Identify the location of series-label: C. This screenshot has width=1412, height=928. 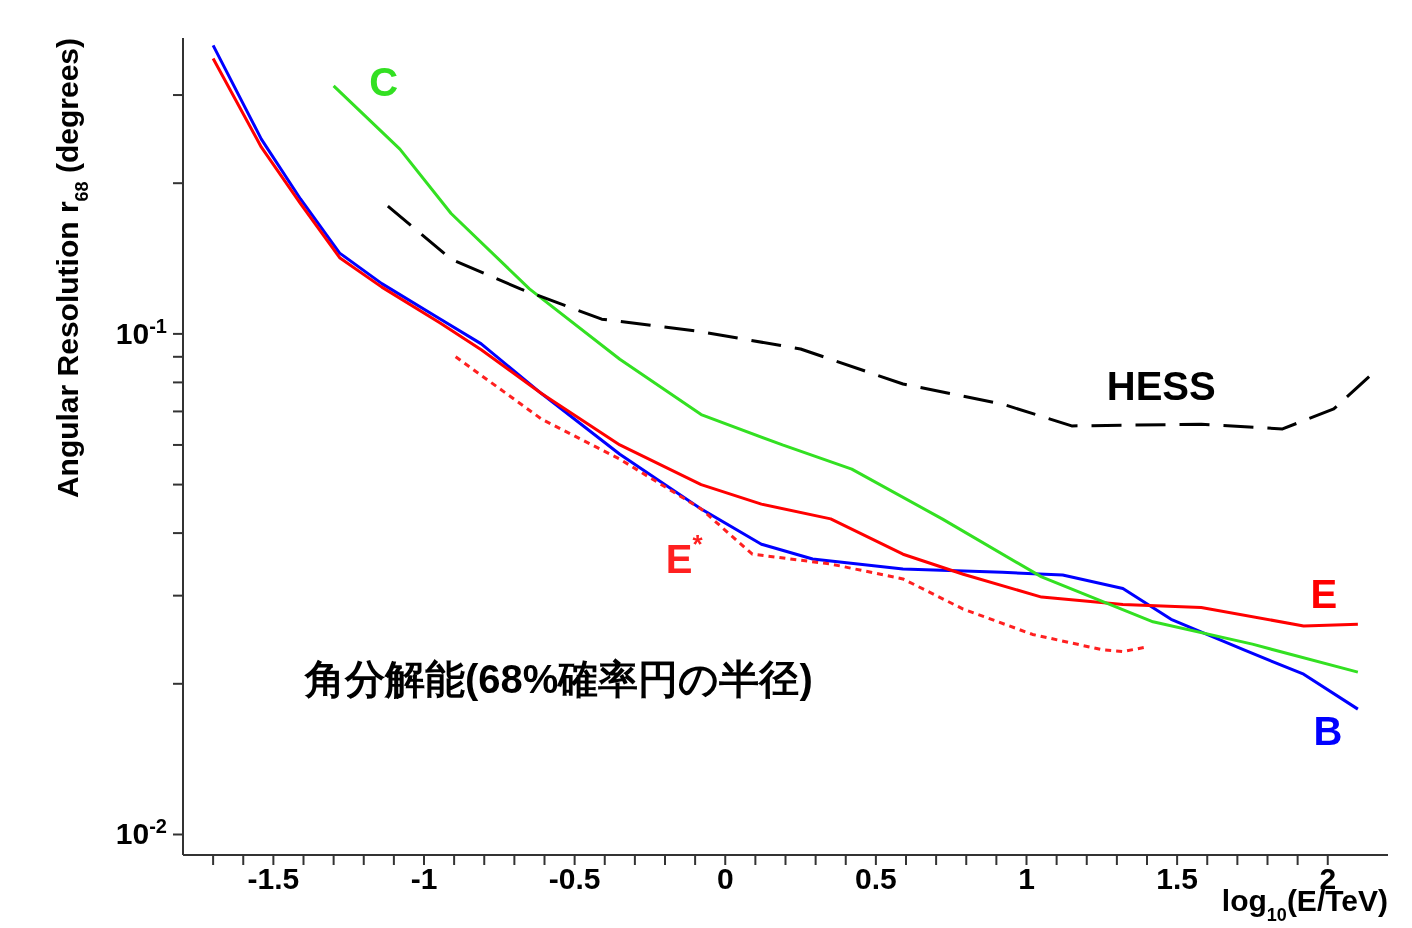
(384, 81).